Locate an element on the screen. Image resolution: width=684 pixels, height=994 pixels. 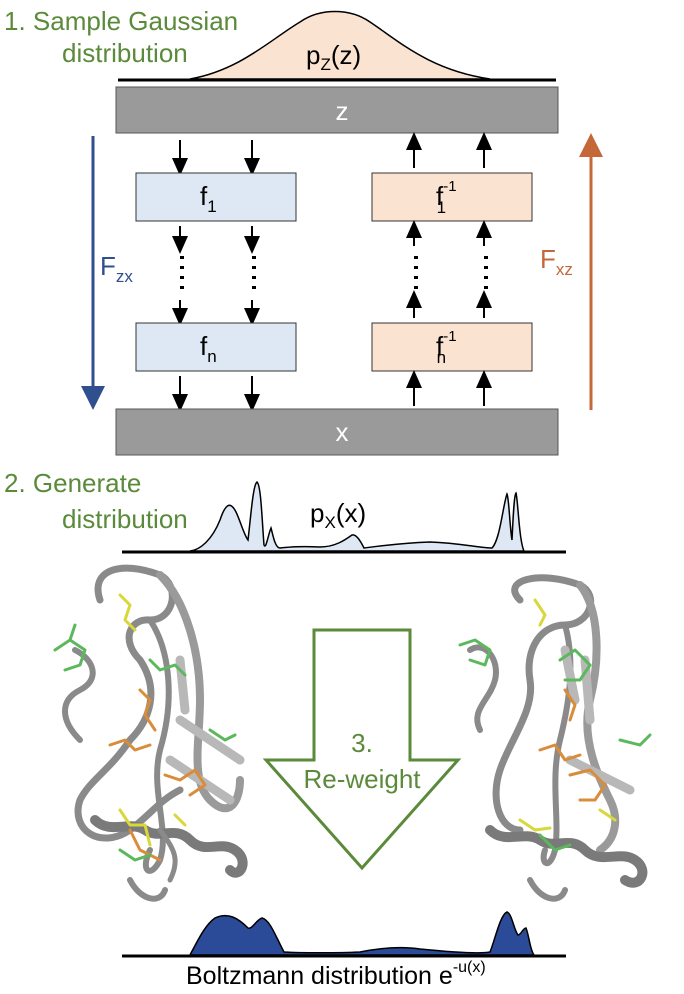
inverse-fn-label: f-1 n is located at coordinates (446, 347).